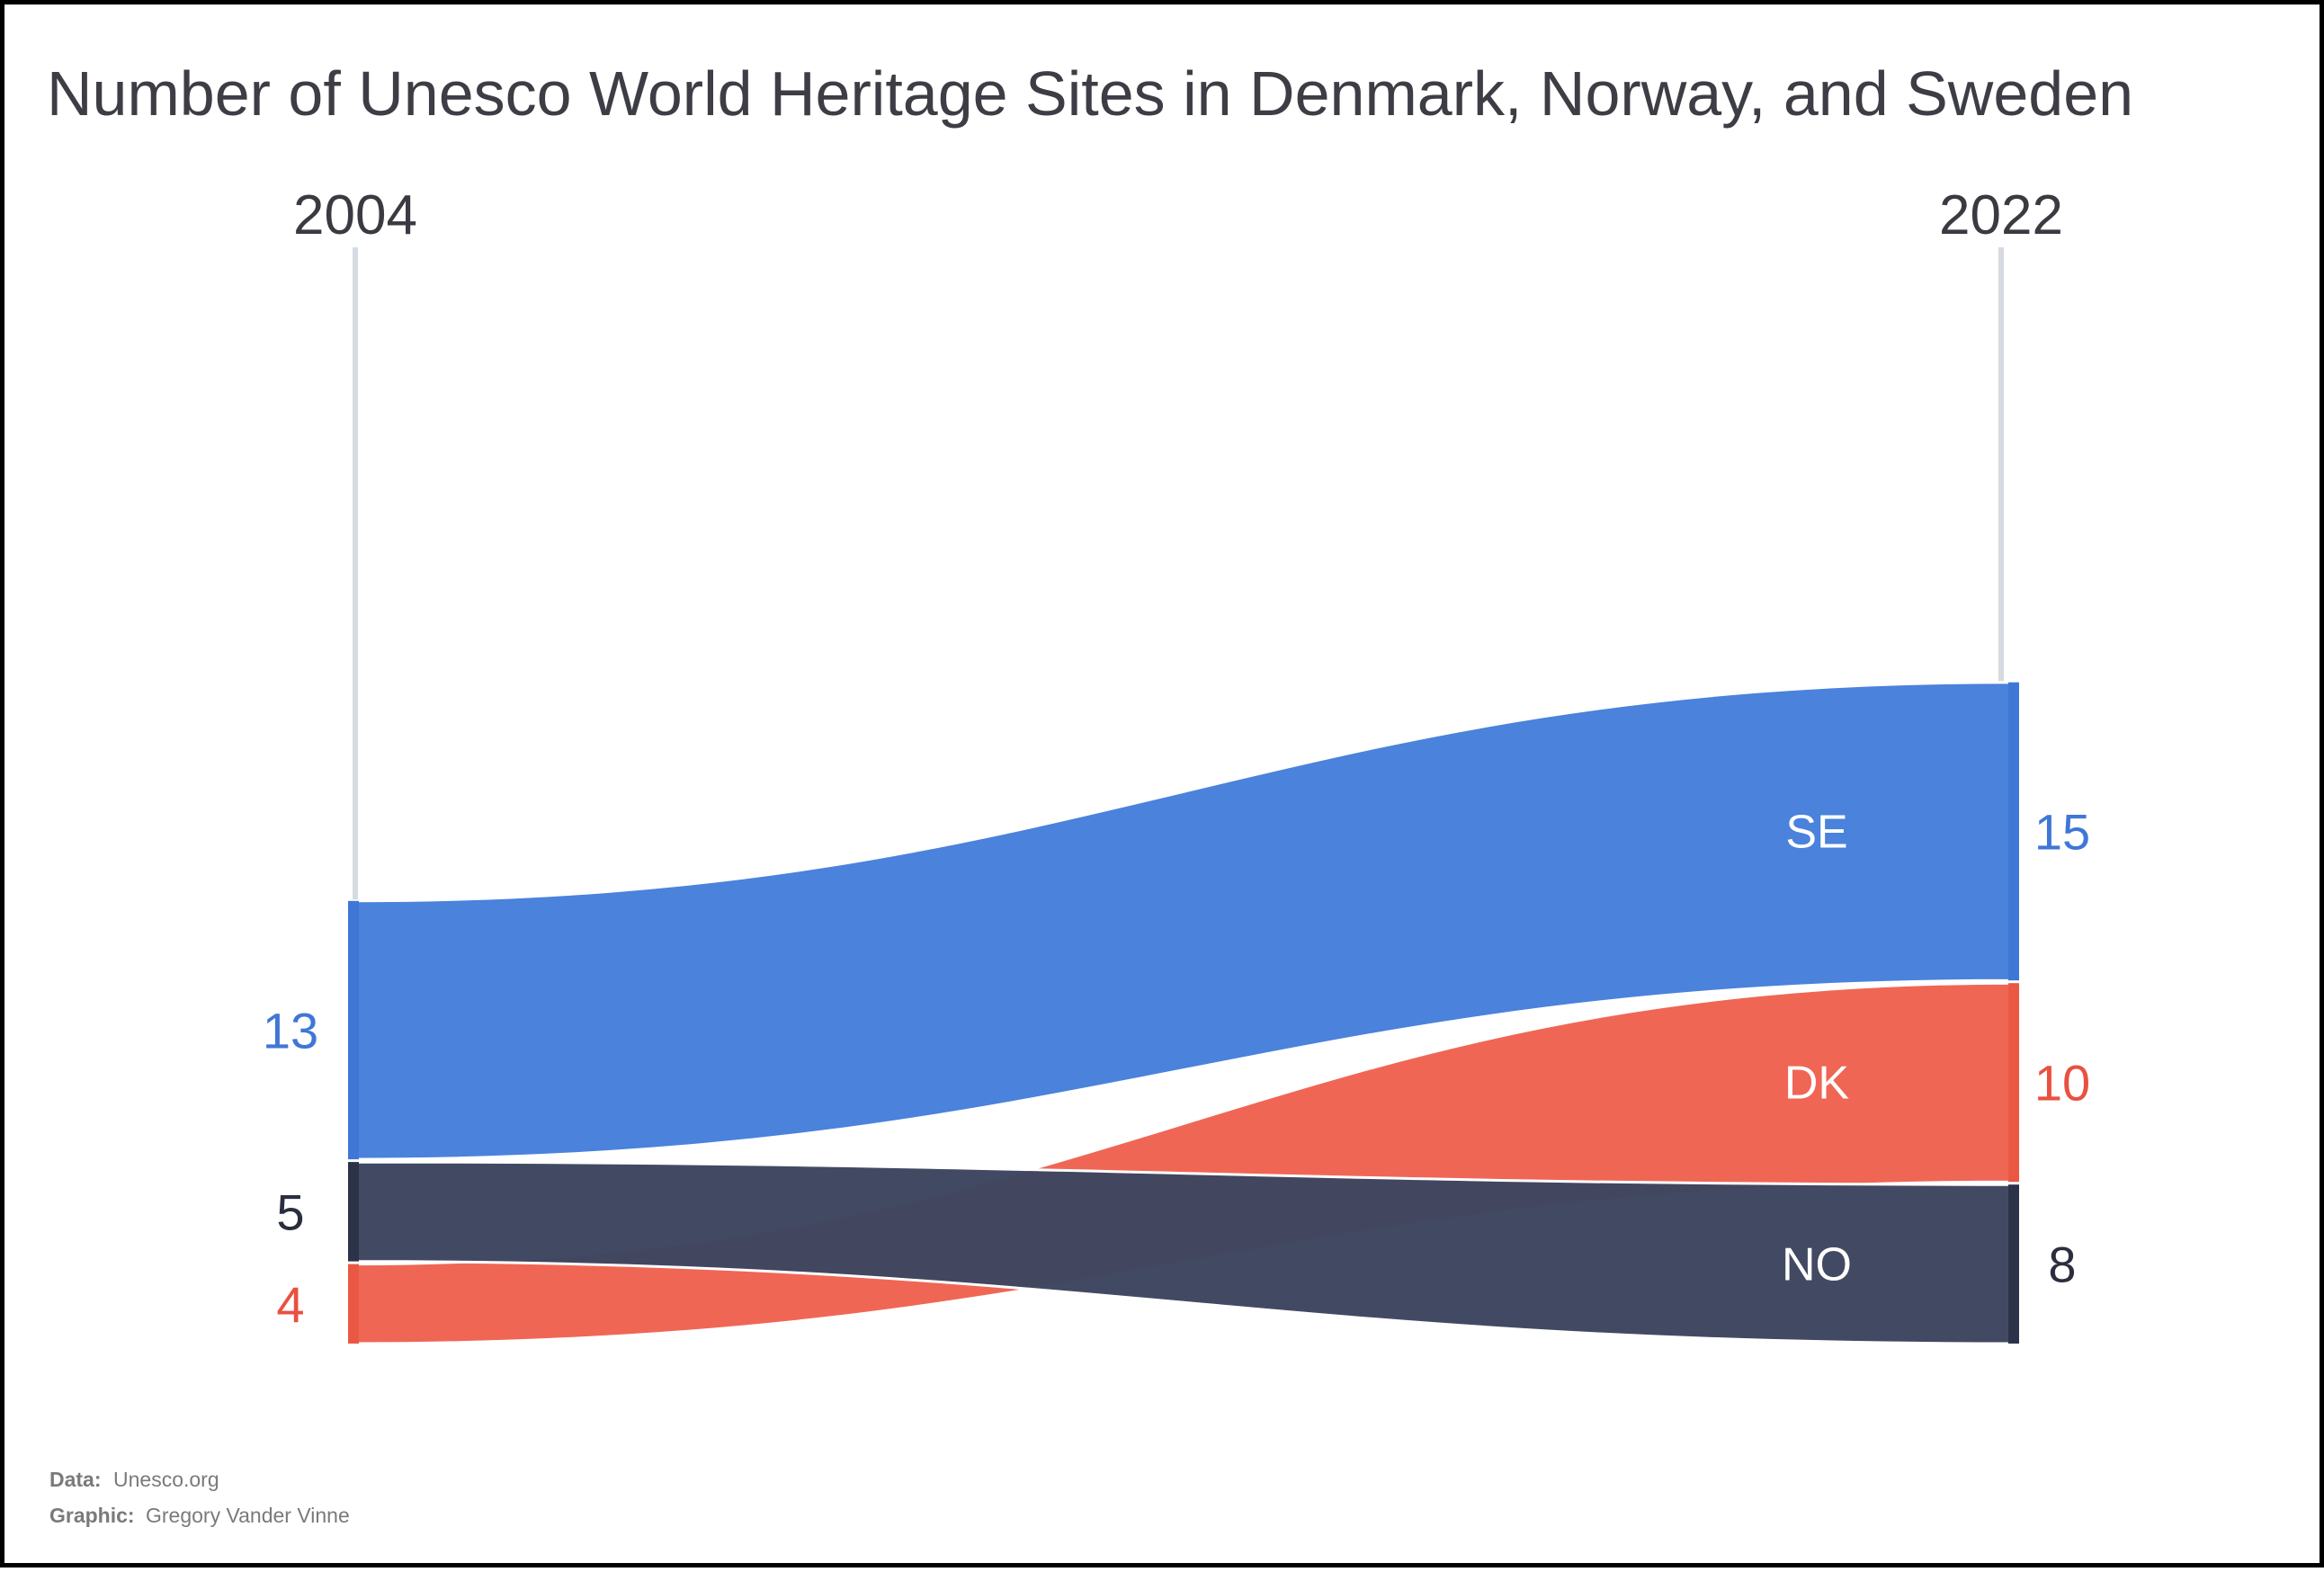 This screenshot has width=2324, height=1572. Describe the element at coordinates (166, 1479) in the screenshot. I see `source-data-value: Unesco.org` at that location.